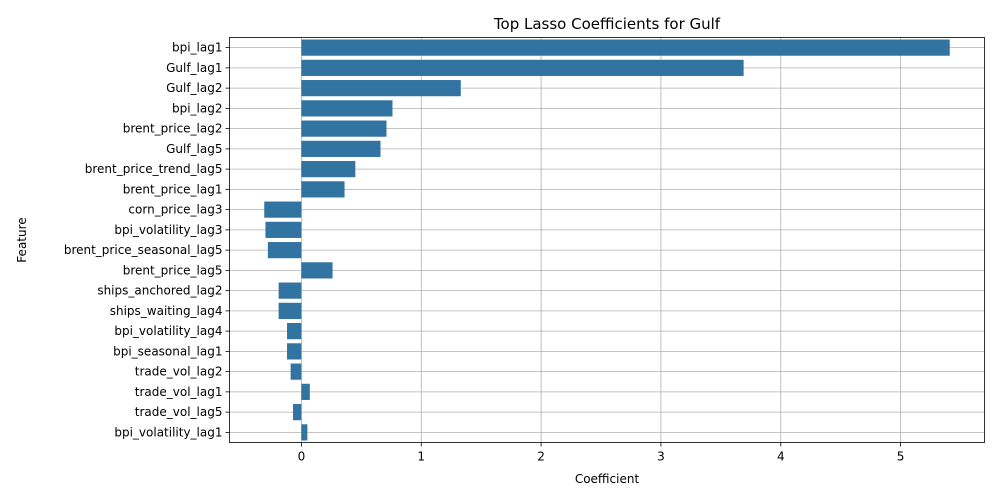  Describe the element at coordinates (194, 88) in the screenshot. I see `y-tick-label: Gulf_lag2` at that location.